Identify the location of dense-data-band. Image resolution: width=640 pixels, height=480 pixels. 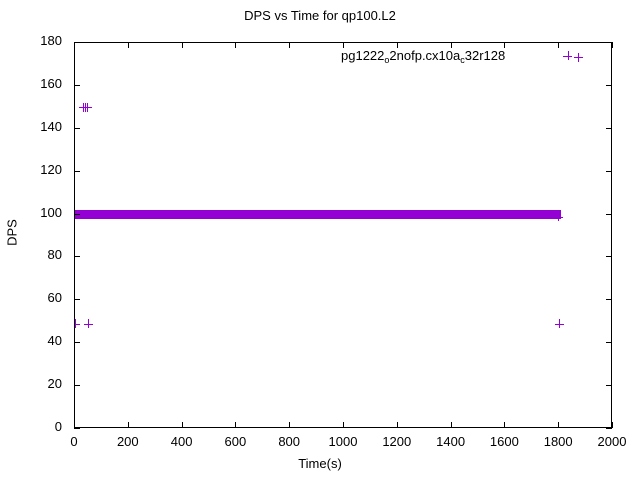
(318, 215).